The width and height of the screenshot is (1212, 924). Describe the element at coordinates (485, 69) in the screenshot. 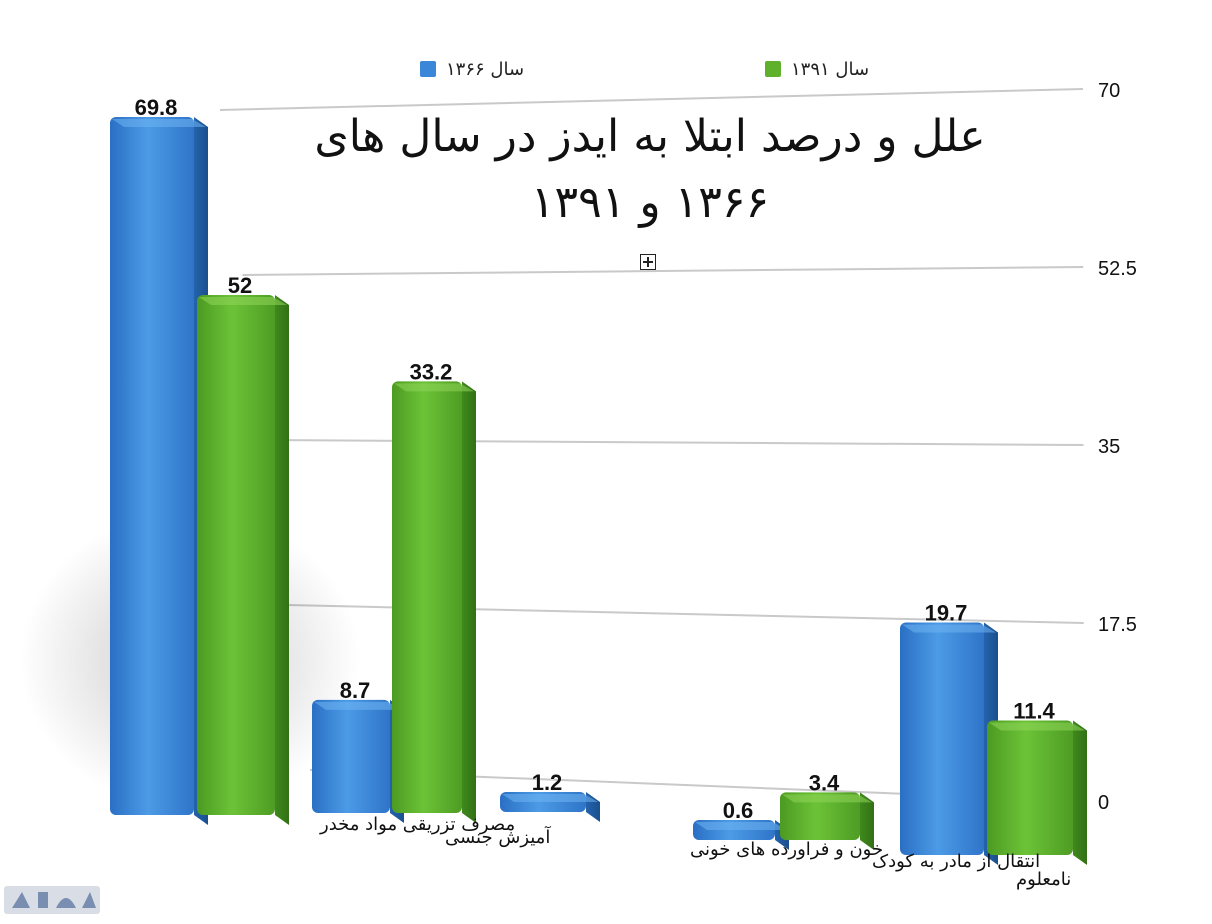

I see `legend-label-1366: سال ۱۳۶۶` at that location.